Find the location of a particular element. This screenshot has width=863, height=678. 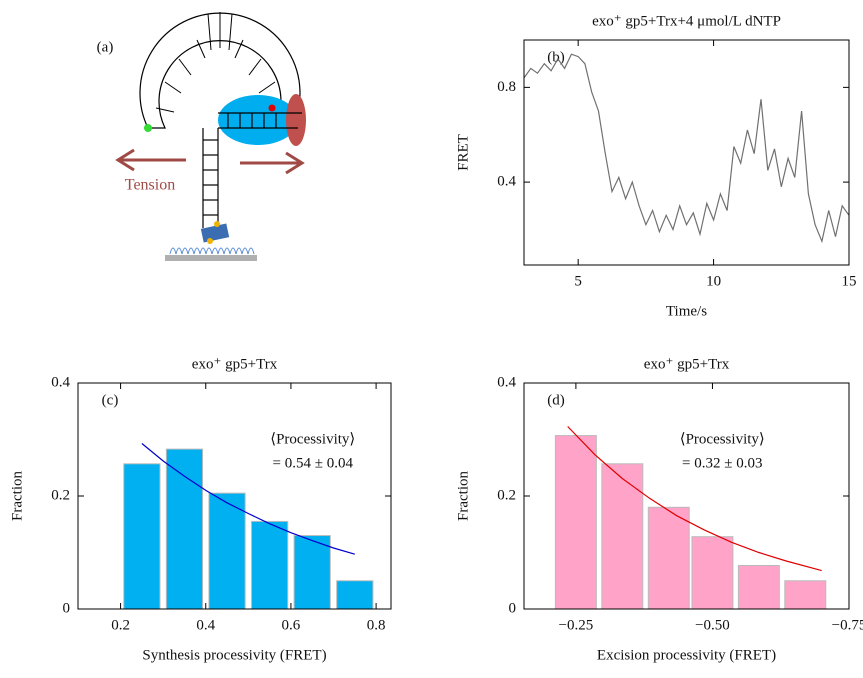

x-tick-label: 0.2 is located at coordinates (120, 625).